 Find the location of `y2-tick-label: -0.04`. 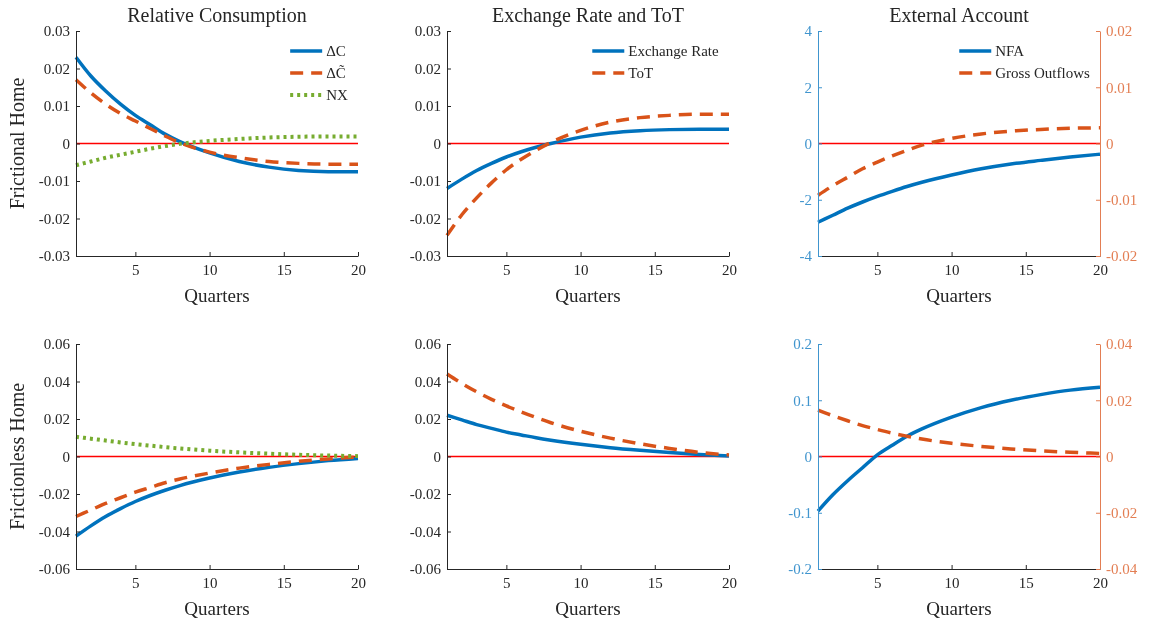

y2-tick-label: -0.04 is located at coordinates (1122, 569).